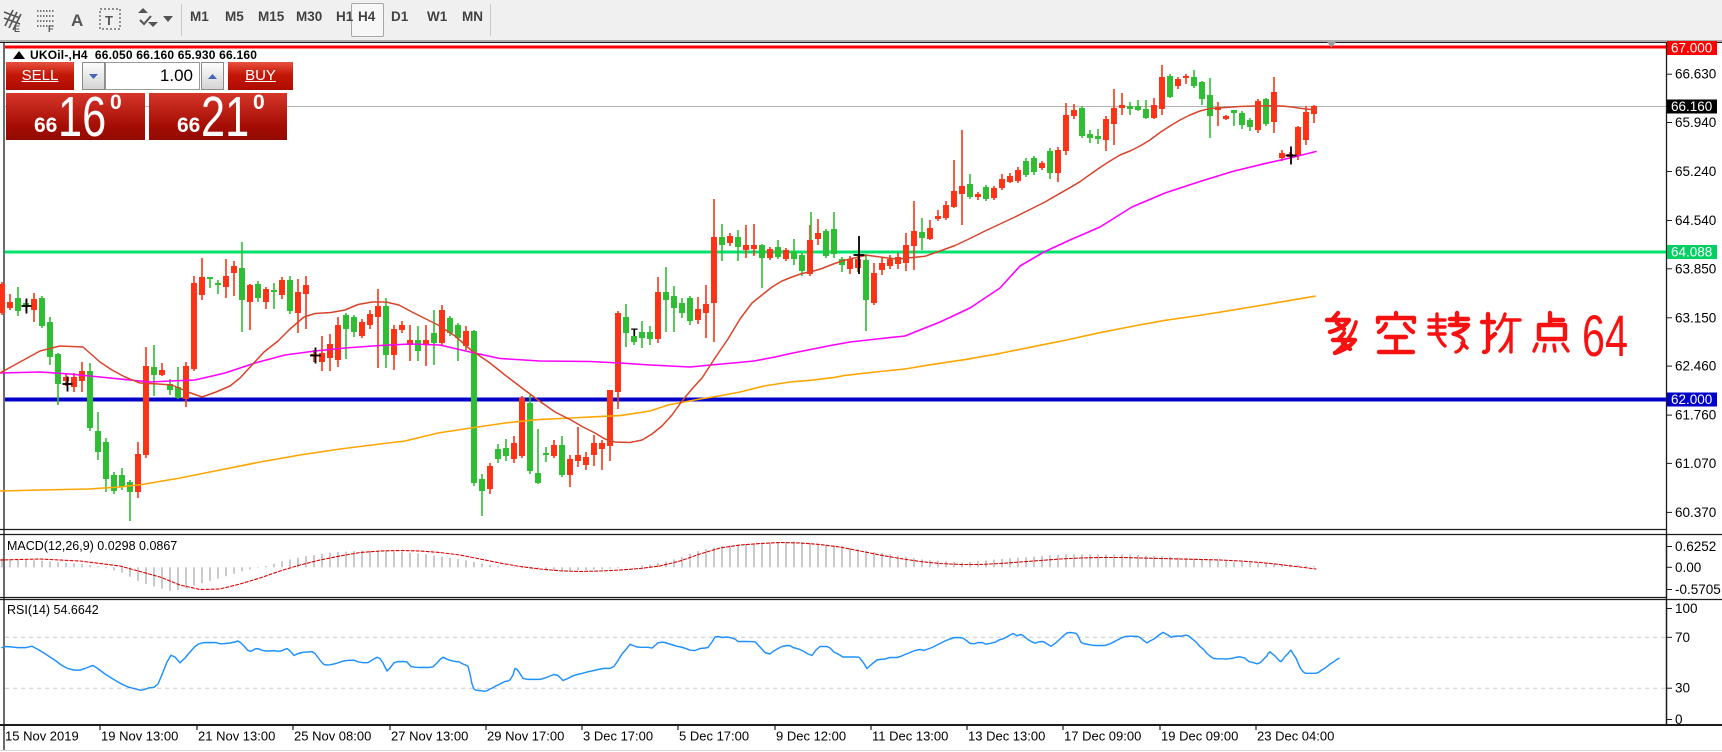 The image size is (1722, 752). Describe the element at coordinates (1695, 122) in the screenshot. I see `svg-text: 65.940` at that location.